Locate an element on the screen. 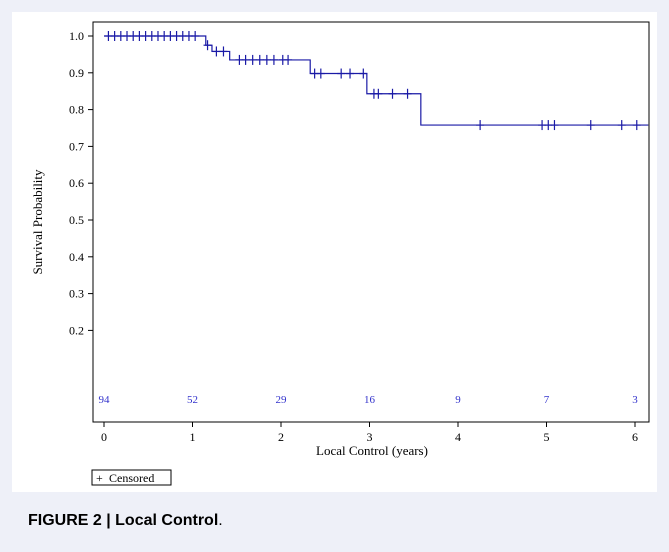 Image resolution: width=669 pixels, height=552 pixels. x-axis: 0 1 2 3 4 5 6 is located at coordinates (369, 433).